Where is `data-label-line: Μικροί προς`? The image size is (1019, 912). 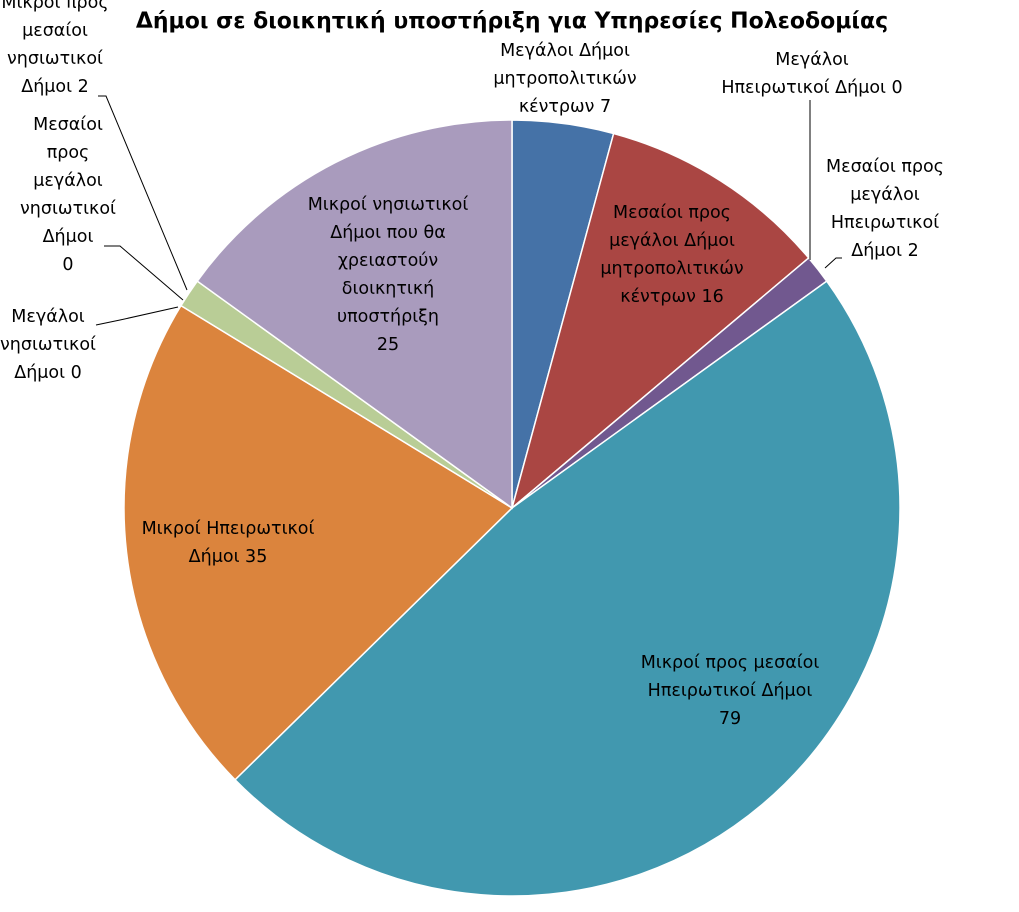 data-label-line: Μικροί προς is located at coordinates (54, 6).